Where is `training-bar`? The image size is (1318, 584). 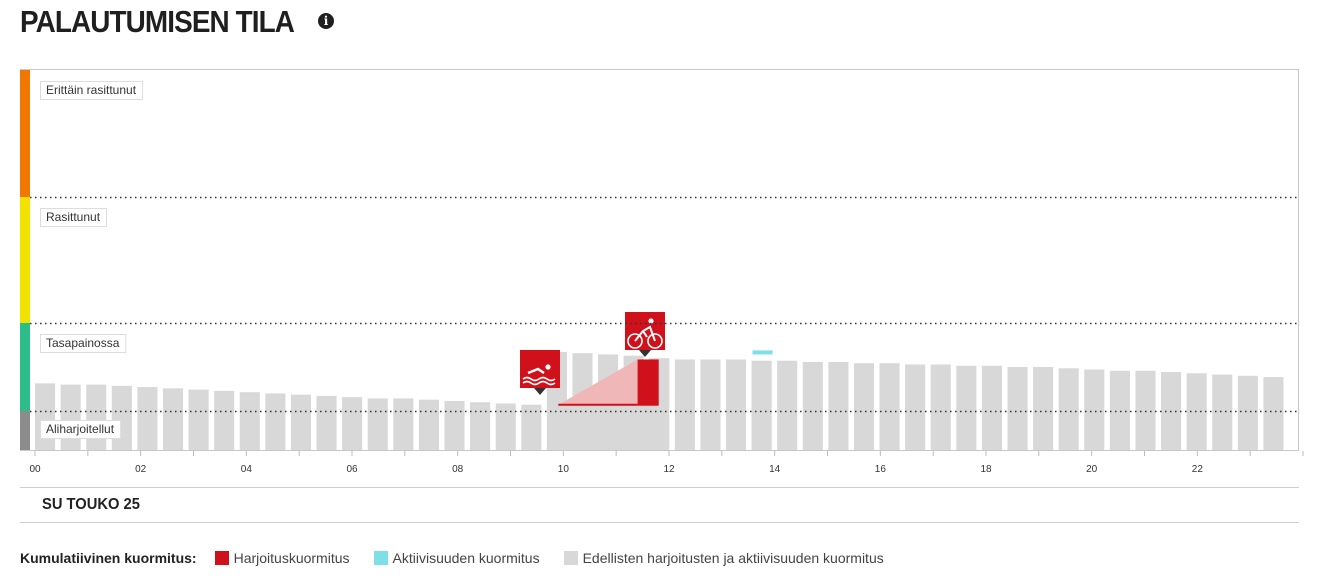
training-bar is located at coordinates (648, 382).